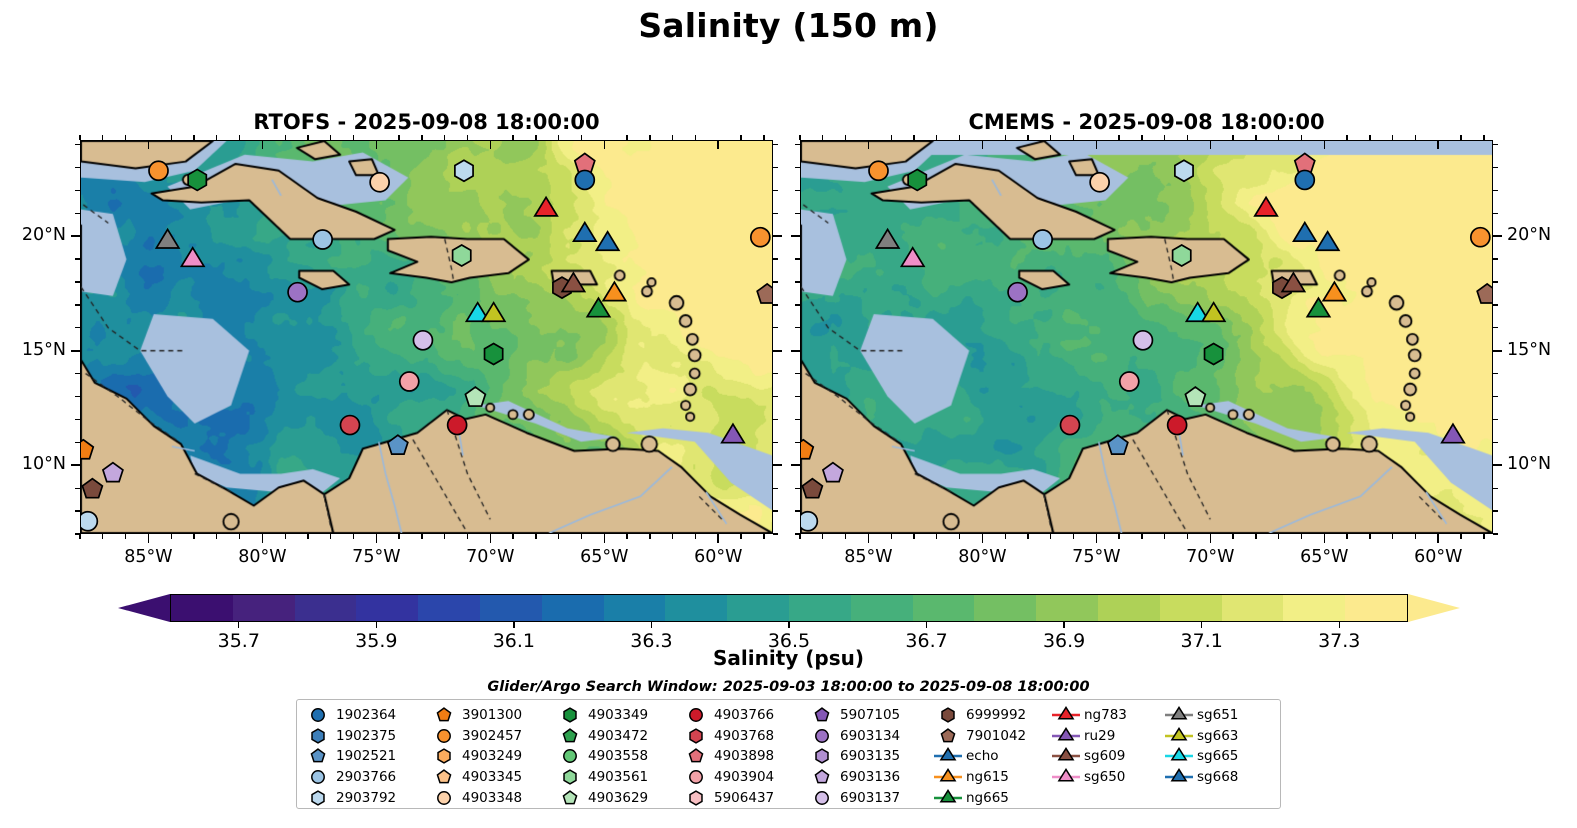 Image resolution: width=1577 pixels, height=828 pixels. I want to click on legend-entry-6903134: 6903134, so click(870, 736).